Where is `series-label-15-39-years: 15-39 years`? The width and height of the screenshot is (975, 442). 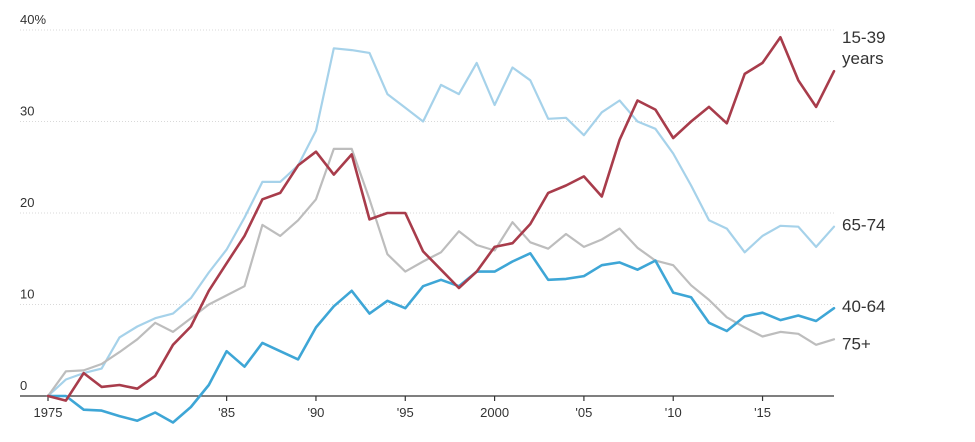
series-label-15-39-years: 15-39 years is located at coordinates (863, 48).